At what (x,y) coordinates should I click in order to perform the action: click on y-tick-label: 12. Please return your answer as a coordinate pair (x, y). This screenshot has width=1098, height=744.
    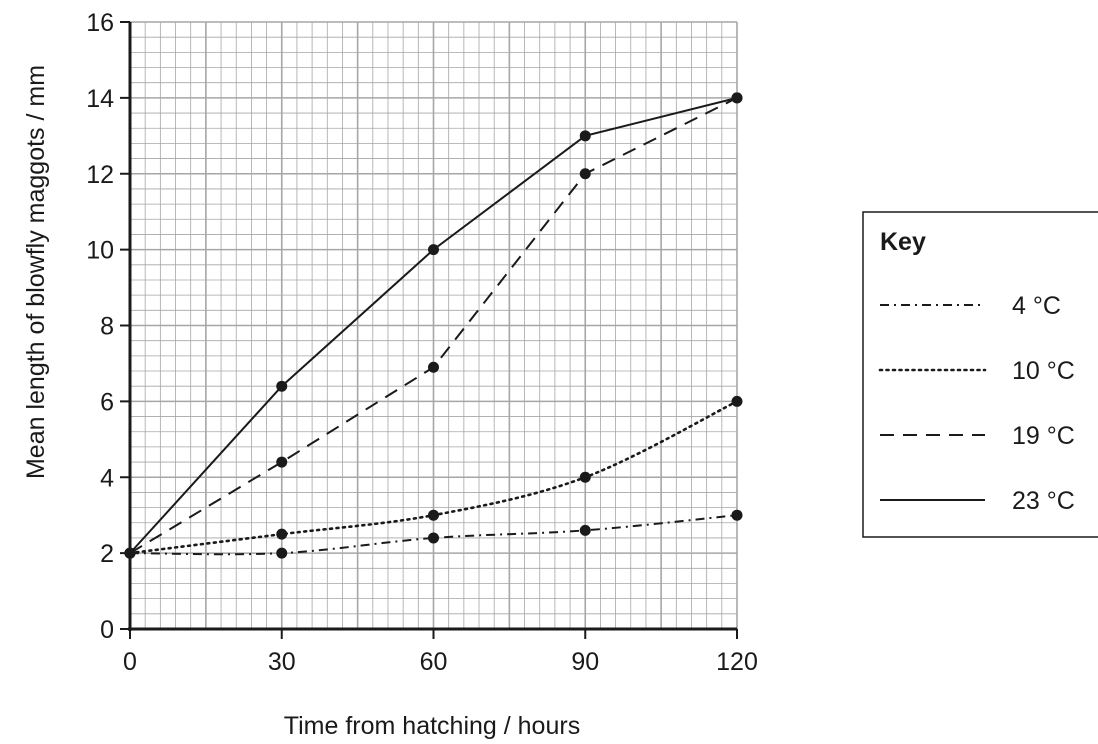
    Looking at the image, I should click on (100, 175).